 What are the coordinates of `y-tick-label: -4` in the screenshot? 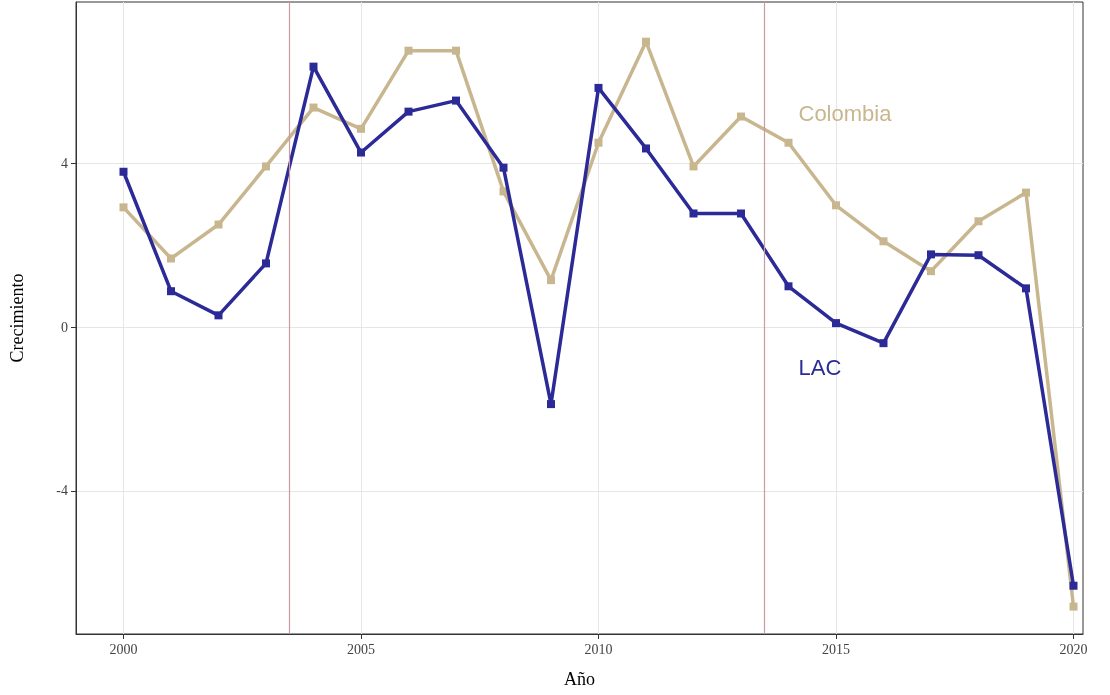 It's located at (62, 491).